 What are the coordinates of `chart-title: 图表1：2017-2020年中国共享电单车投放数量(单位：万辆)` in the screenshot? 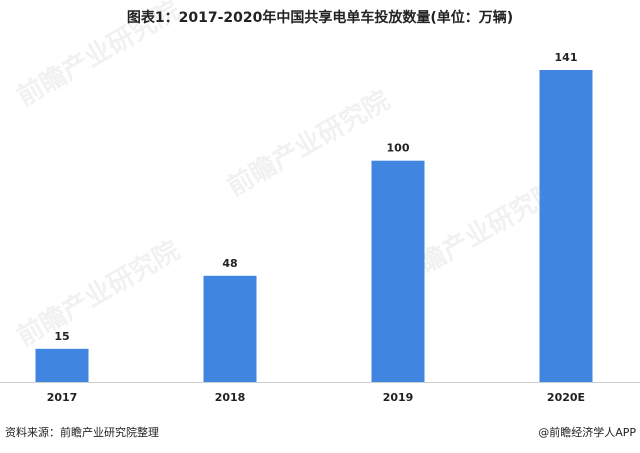 It's located at (320, 17).